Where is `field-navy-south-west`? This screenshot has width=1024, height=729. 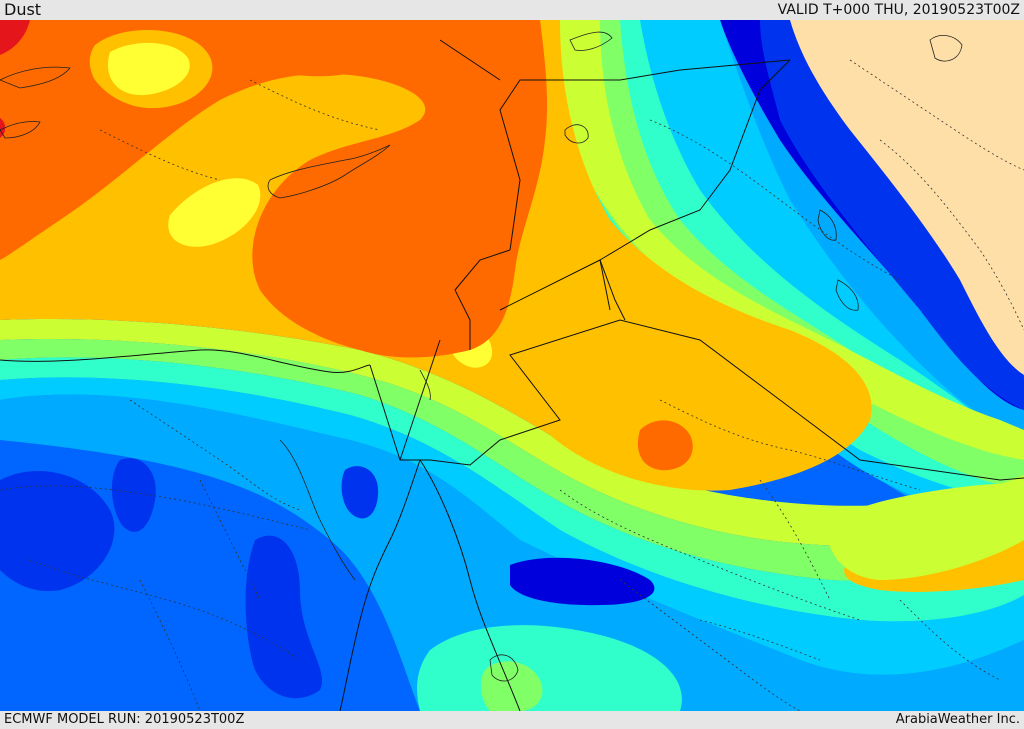 field-navy-south-west is located at coordinates (57, 531).